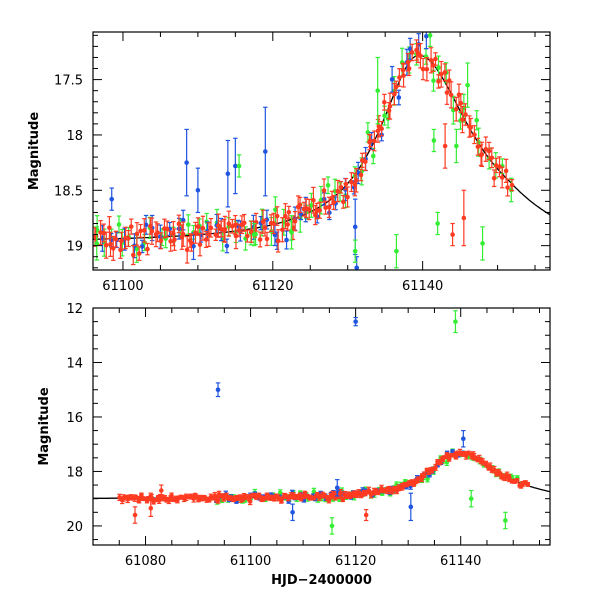 This screenshot has height=600, width=600. Describe the element at coordinates (321, 580) in the screenshot. I see `x-axis-label: HJD−2400000` at that location.